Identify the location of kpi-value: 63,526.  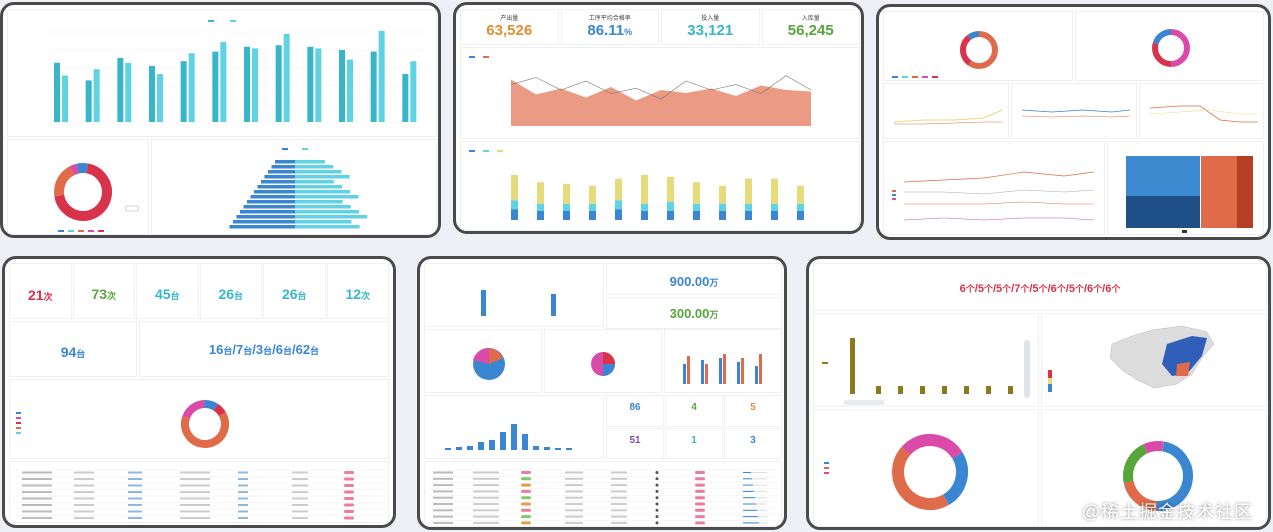
(509, 30).